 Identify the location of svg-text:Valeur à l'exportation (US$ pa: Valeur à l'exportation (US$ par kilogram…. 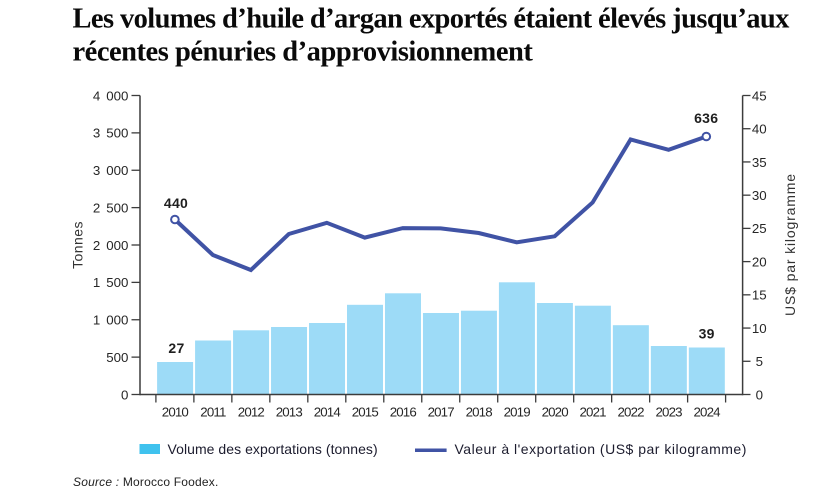
(601, 449).